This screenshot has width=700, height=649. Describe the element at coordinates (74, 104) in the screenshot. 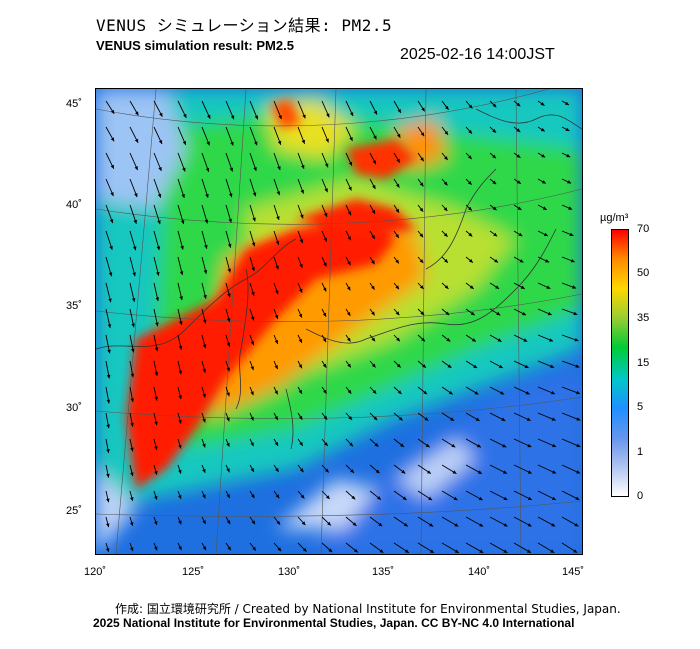

I see `lat-label-45: 45˚` at that location.